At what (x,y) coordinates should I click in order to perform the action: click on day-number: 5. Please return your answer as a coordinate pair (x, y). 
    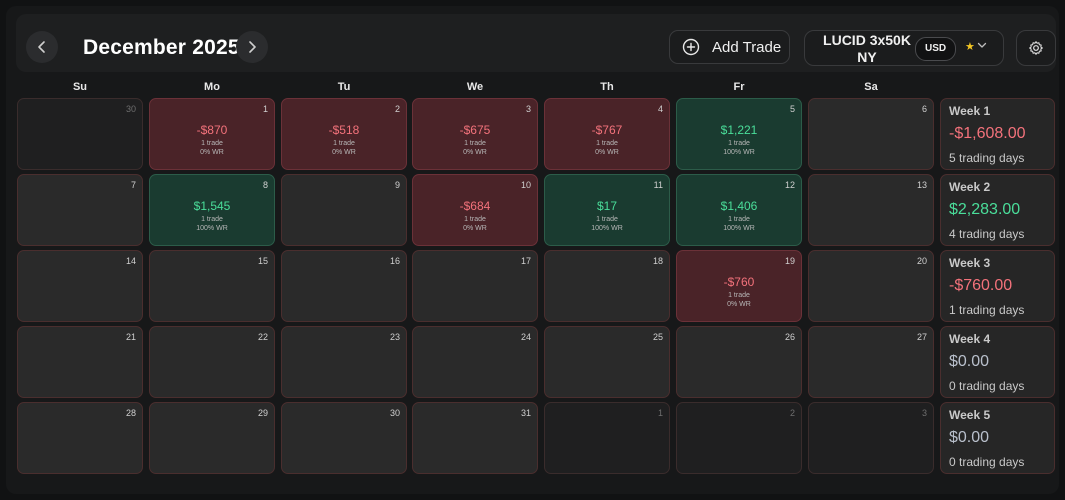
    Looking at the image, I should click on (792, 109).